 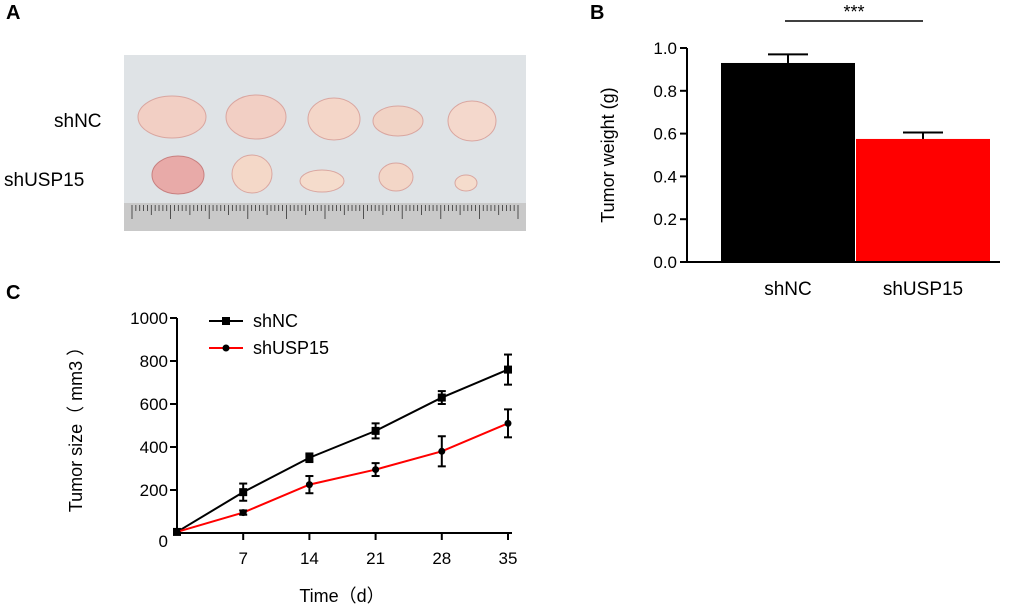 I want to click on panel-a-letter: A, so click(x=13, y=13).